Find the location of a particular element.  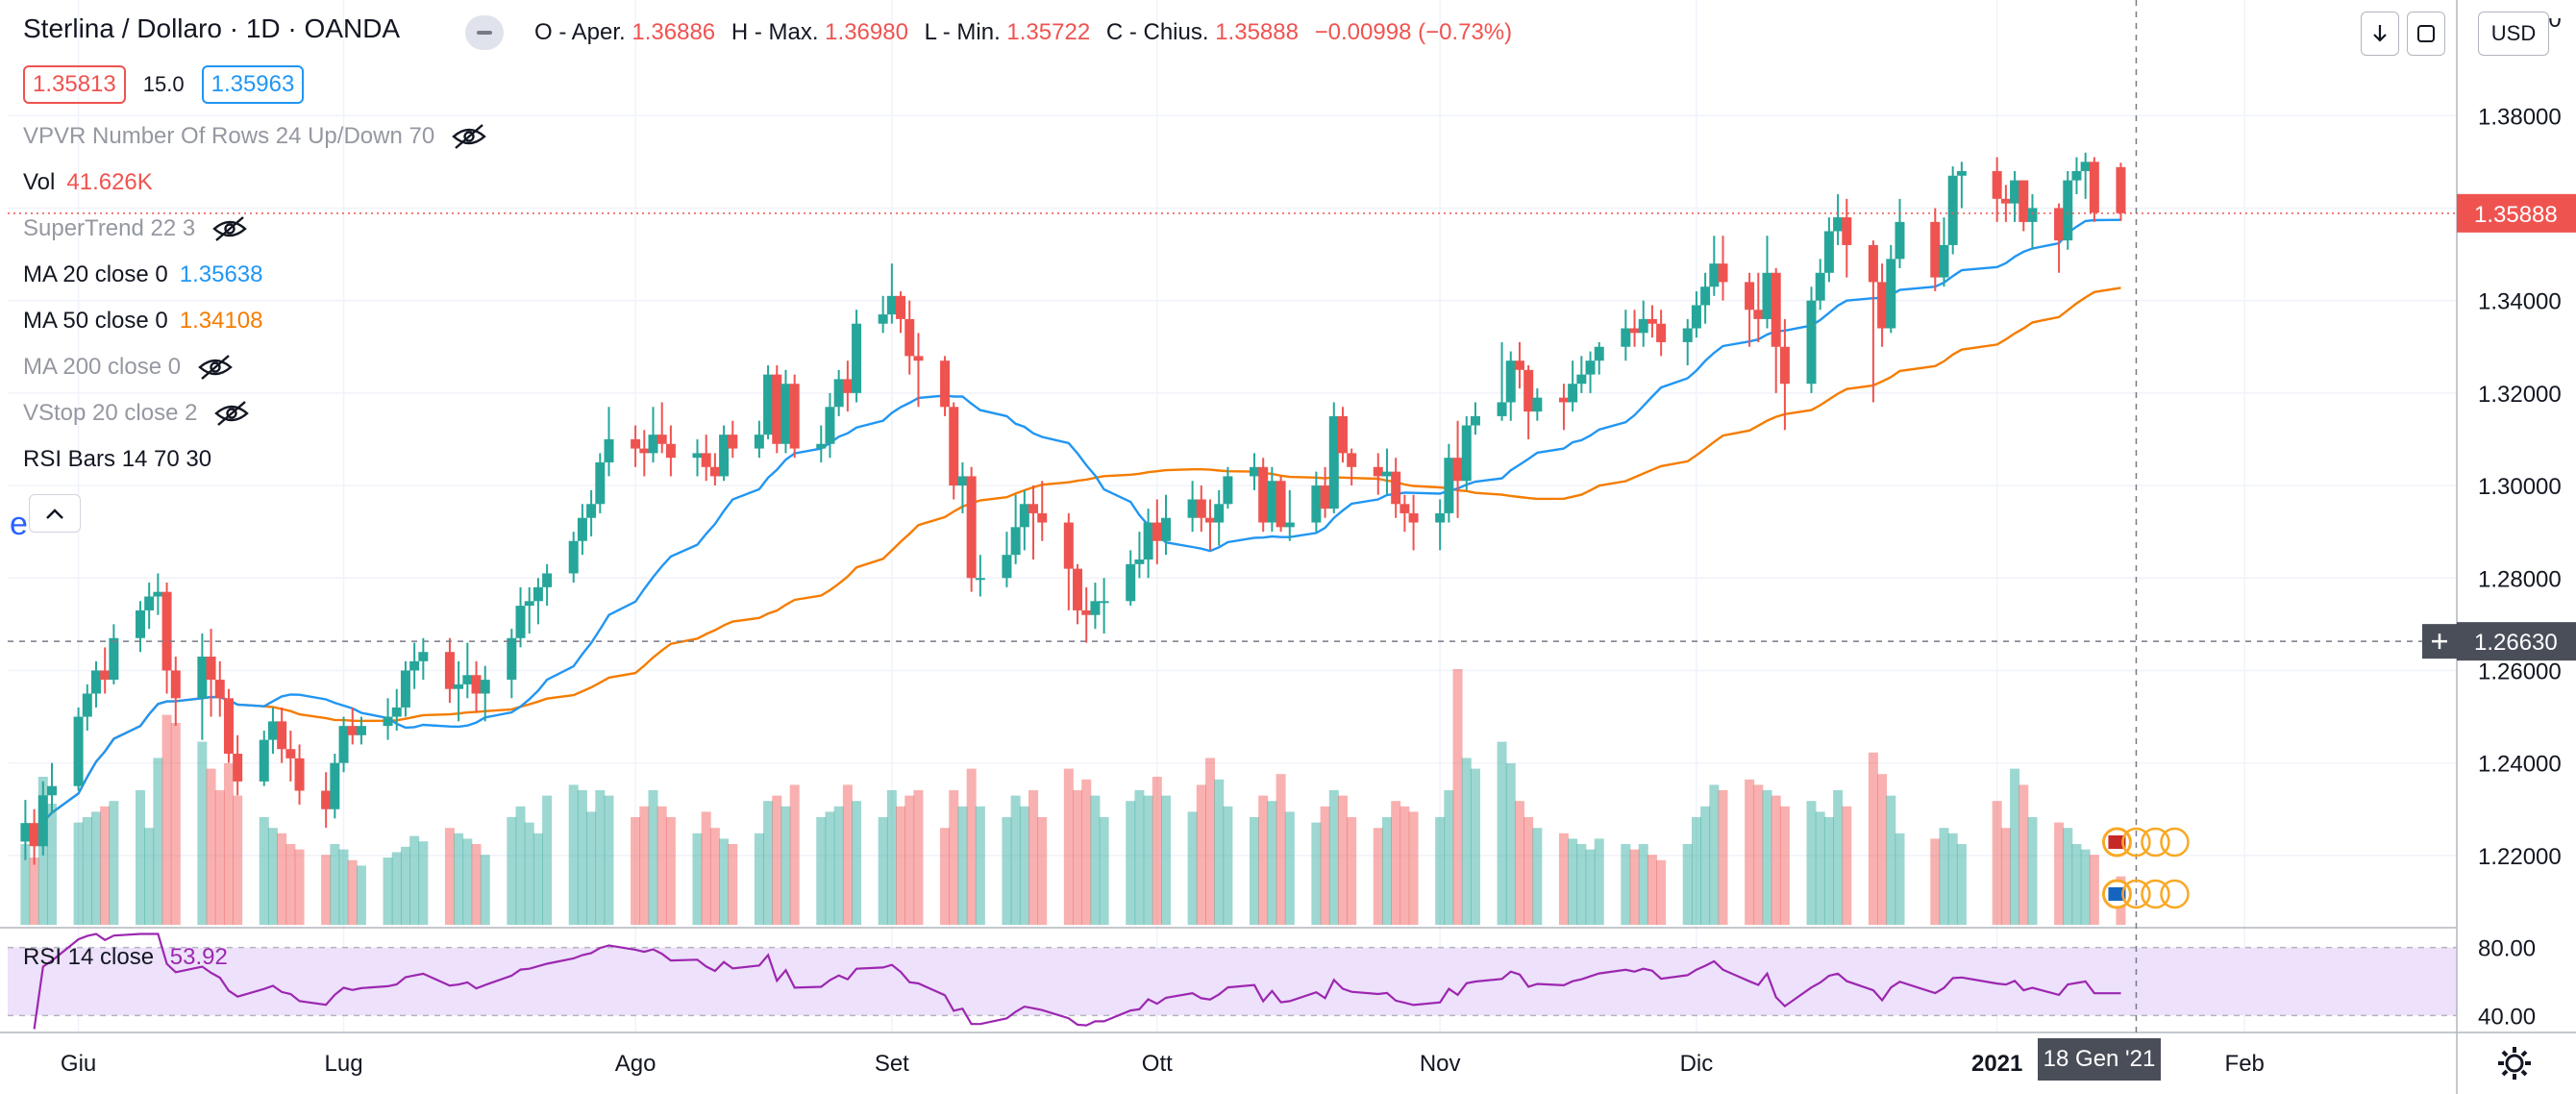

indicator-row: MA 200 close 0 is located at coordinates (129, 367).